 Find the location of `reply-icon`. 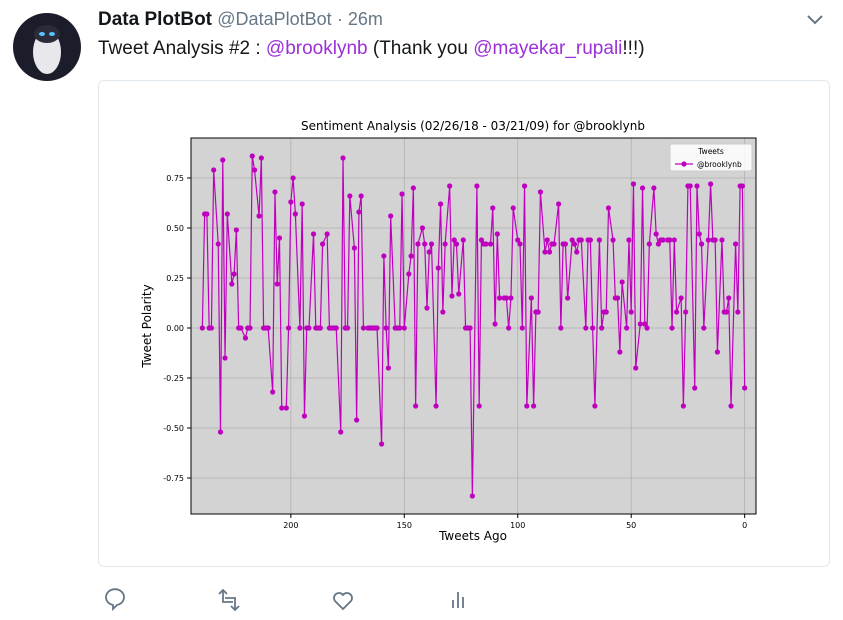

reply-icon is located at coordinates (115, 600).